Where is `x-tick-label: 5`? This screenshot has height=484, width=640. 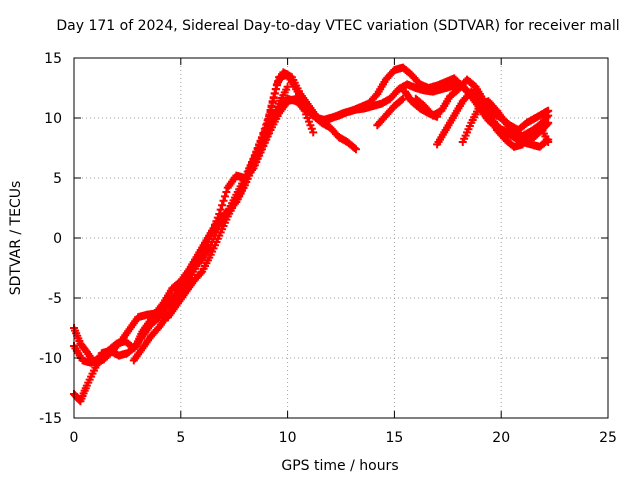
x-tick-label: 5 is located at coordinates (180, 438).